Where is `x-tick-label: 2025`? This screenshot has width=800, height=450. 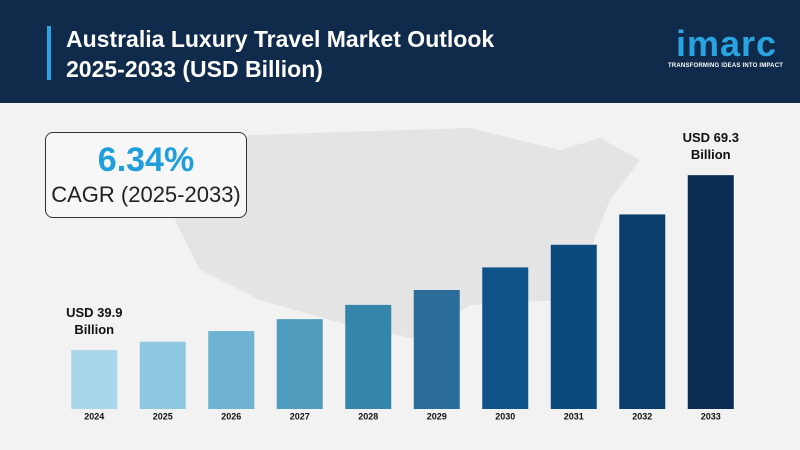 x-tick-label: 2025 is located at coordinates (163, 416).